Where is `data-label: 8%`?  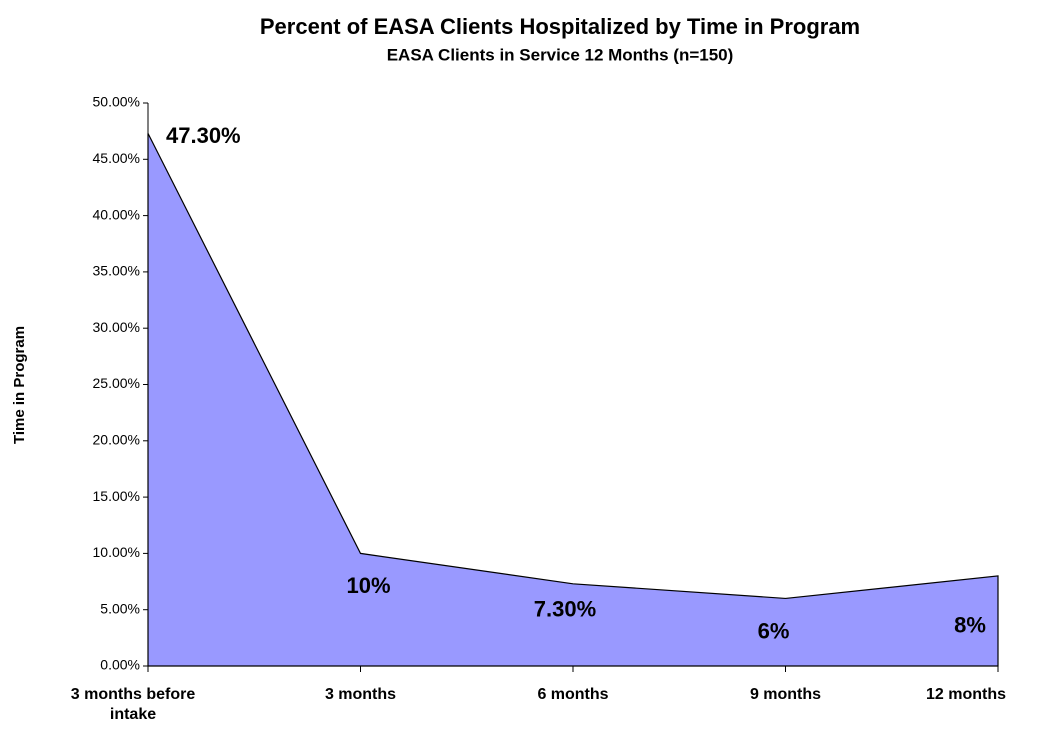 data-label: 8% is located at coordinates (970, 625).